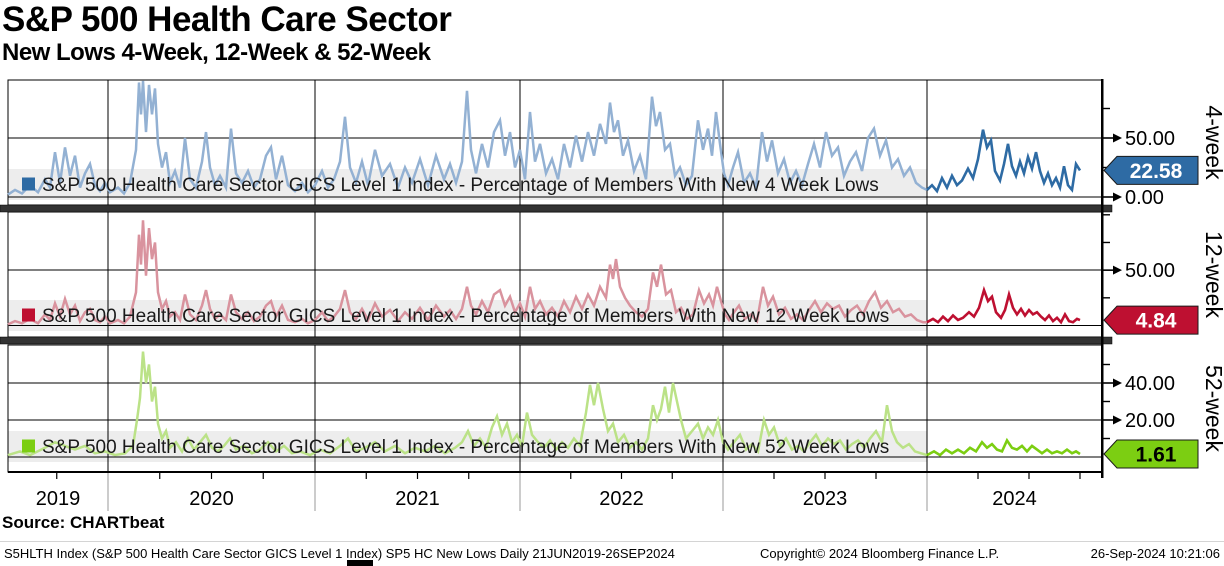 The width and height of the screenshot is (1224, 566). I want to click on footer-timestamp: 26-Sep-2024 10:21:06, so click(1155, 553).